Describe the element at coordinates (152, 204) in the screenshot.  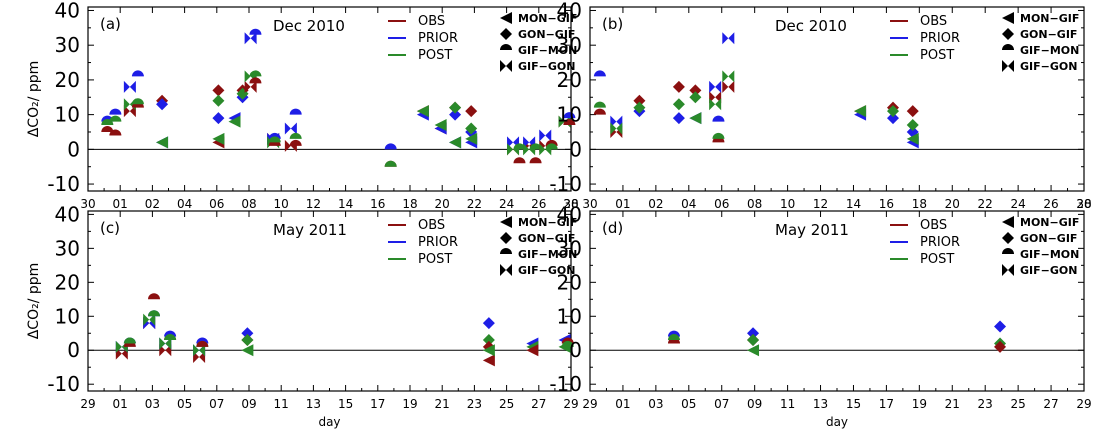
I see `x-tick-label: 02` at that location.